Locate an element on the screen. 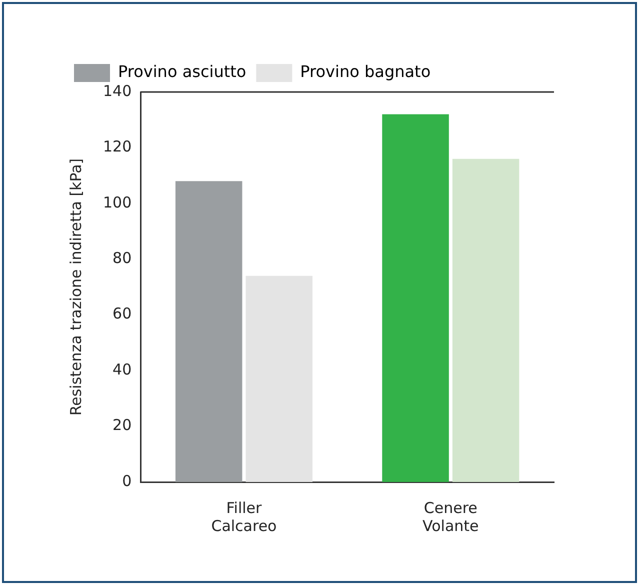 This screenshot has width=639, height=585. y-tick-label: 100 is located at coordinates (117, 202).